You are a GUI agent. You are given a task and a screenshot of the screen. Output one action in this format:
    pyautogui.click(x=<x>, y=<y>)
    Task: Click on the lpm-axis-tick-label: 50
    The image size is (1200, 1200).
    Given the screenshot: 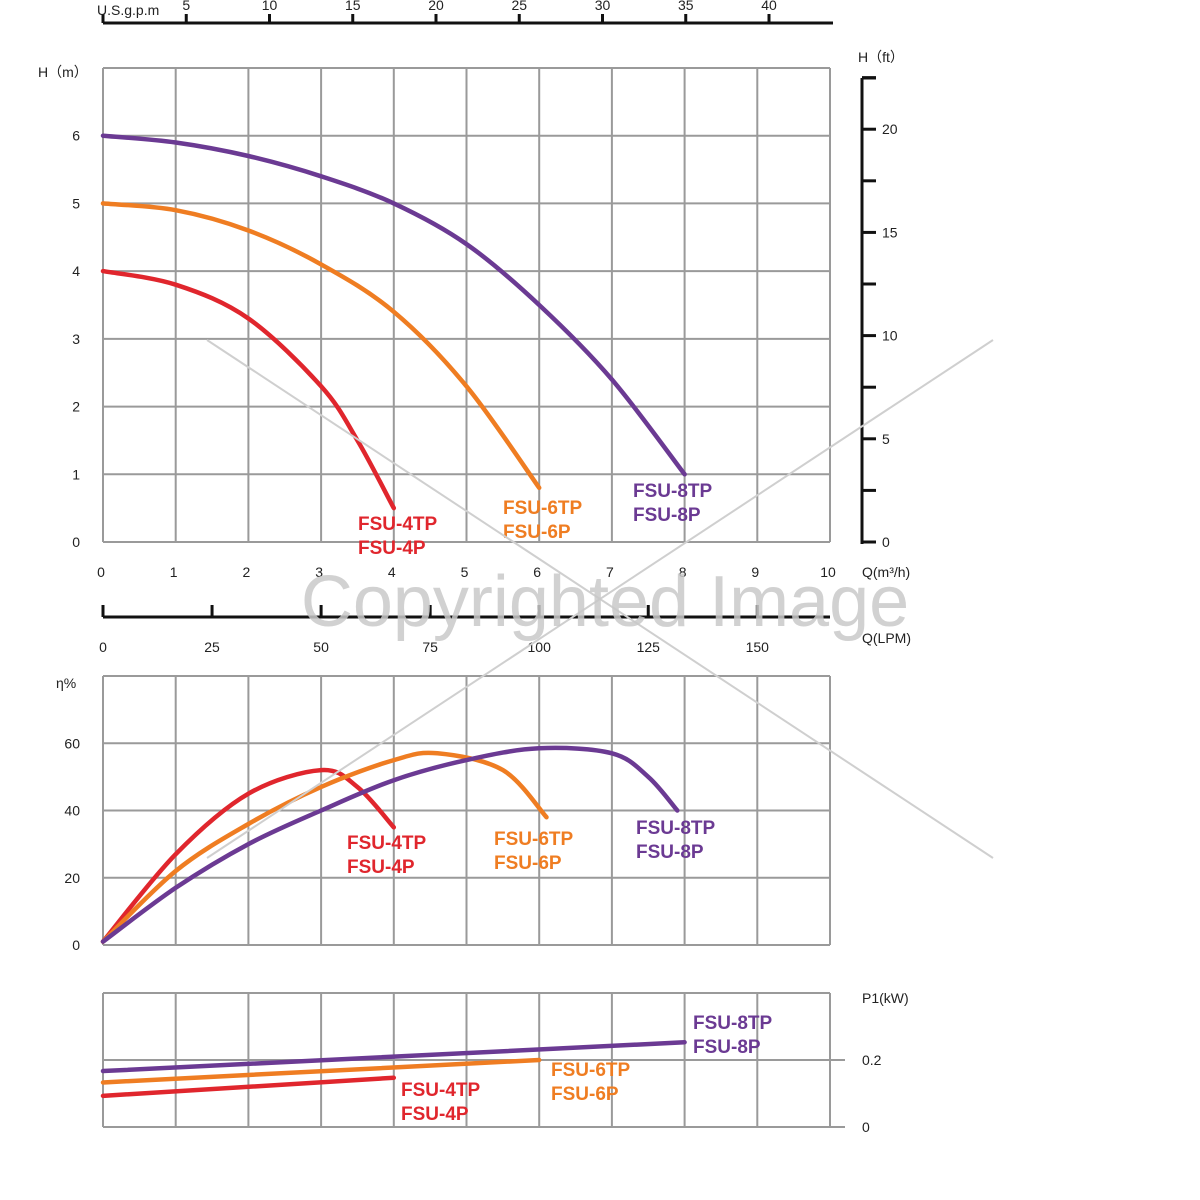 What is the action you would take?
    pyautogui.click(x=321, y=647)
    